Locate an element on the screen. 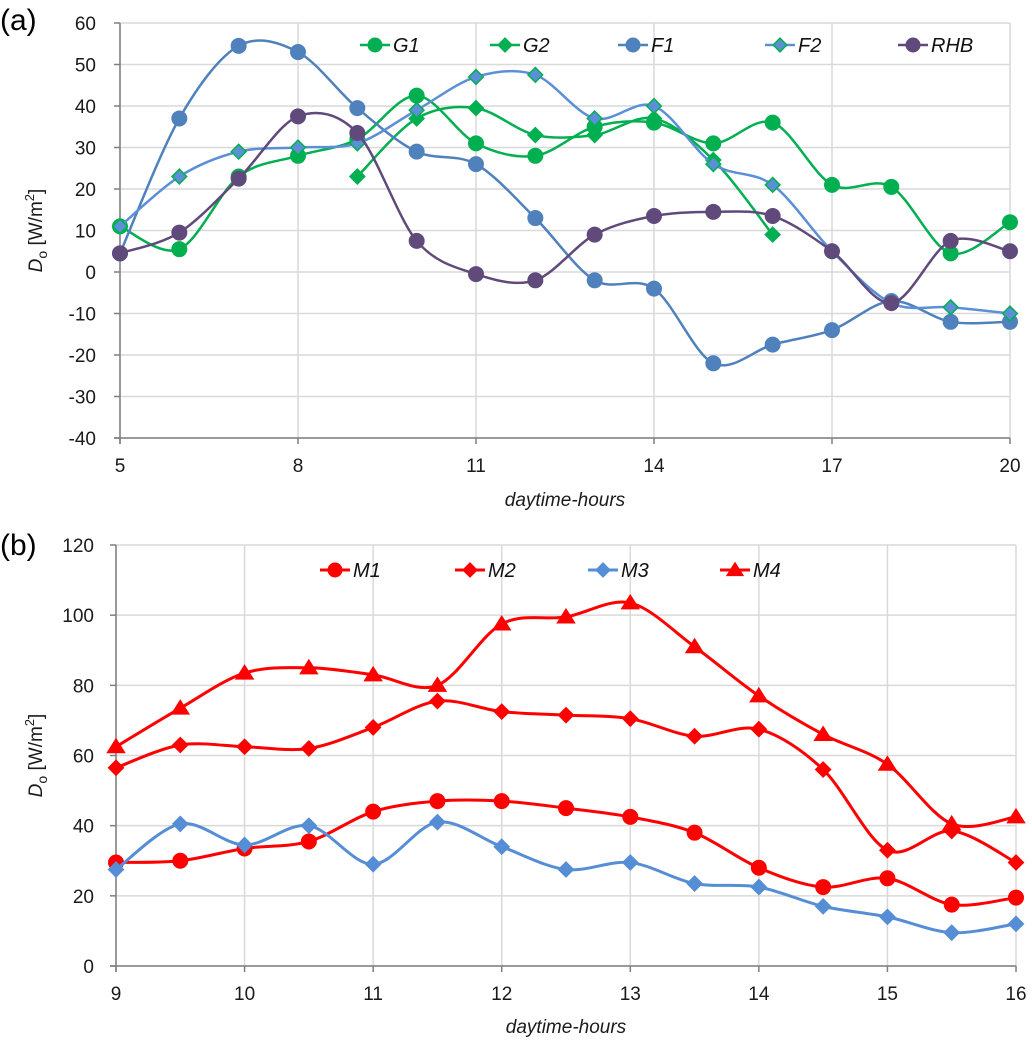 Image resolution: width=1032 pixels, height=1040 pixels. legend-item-m3: M3 is located at coordinates (618, 571).